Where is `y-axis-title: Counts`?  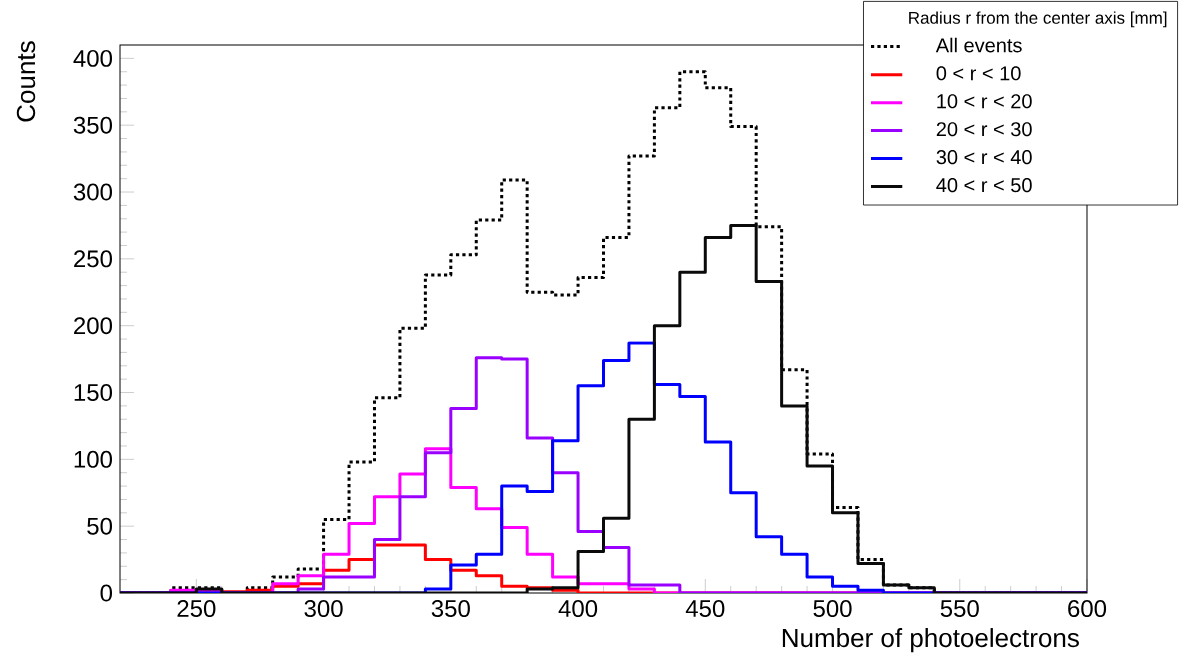
y-axis-title: Counts is located at coordinates (26, 81).